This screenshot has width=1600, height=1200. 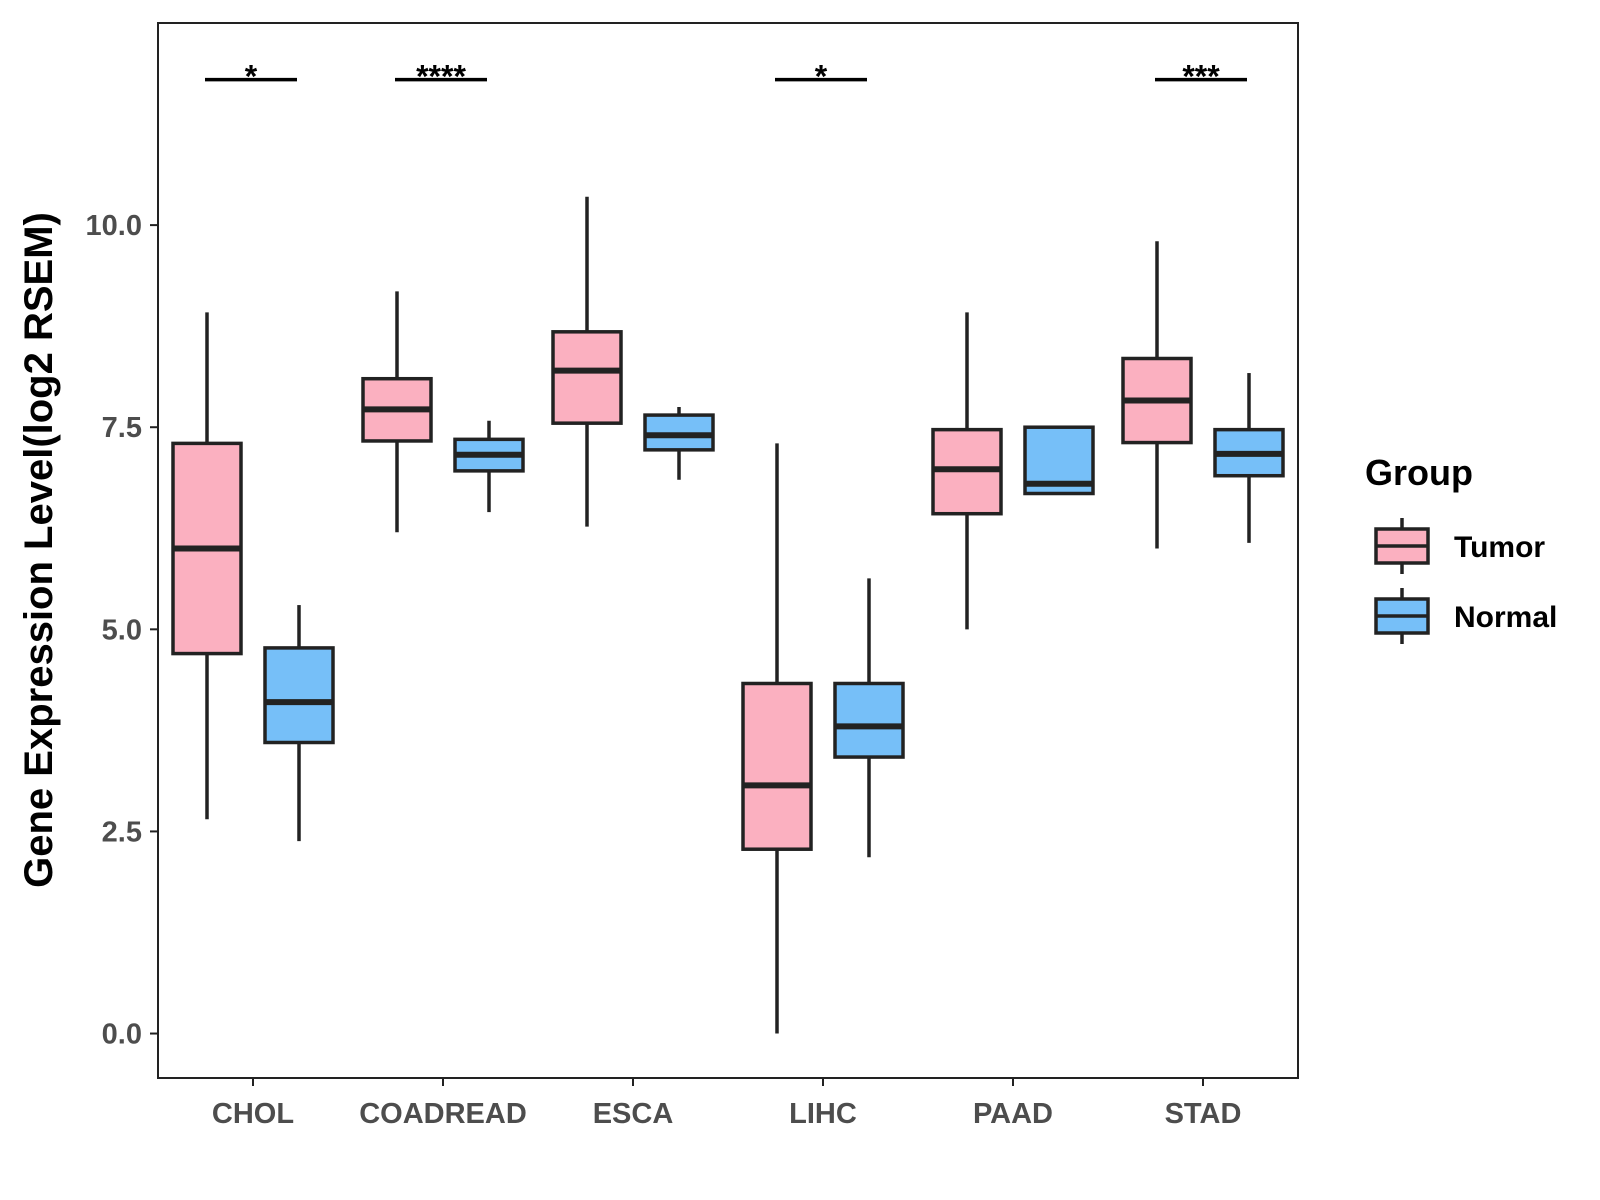 I want to click on box-tumor-paad, so click(x=967, y=471).